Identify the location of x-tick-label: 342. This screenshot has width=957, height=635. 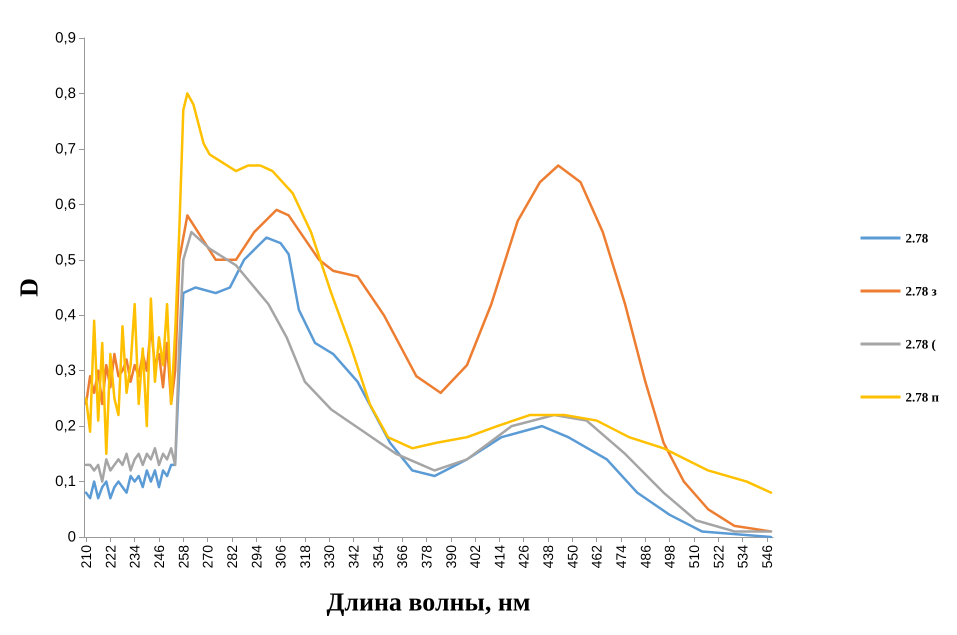
(354, 556).